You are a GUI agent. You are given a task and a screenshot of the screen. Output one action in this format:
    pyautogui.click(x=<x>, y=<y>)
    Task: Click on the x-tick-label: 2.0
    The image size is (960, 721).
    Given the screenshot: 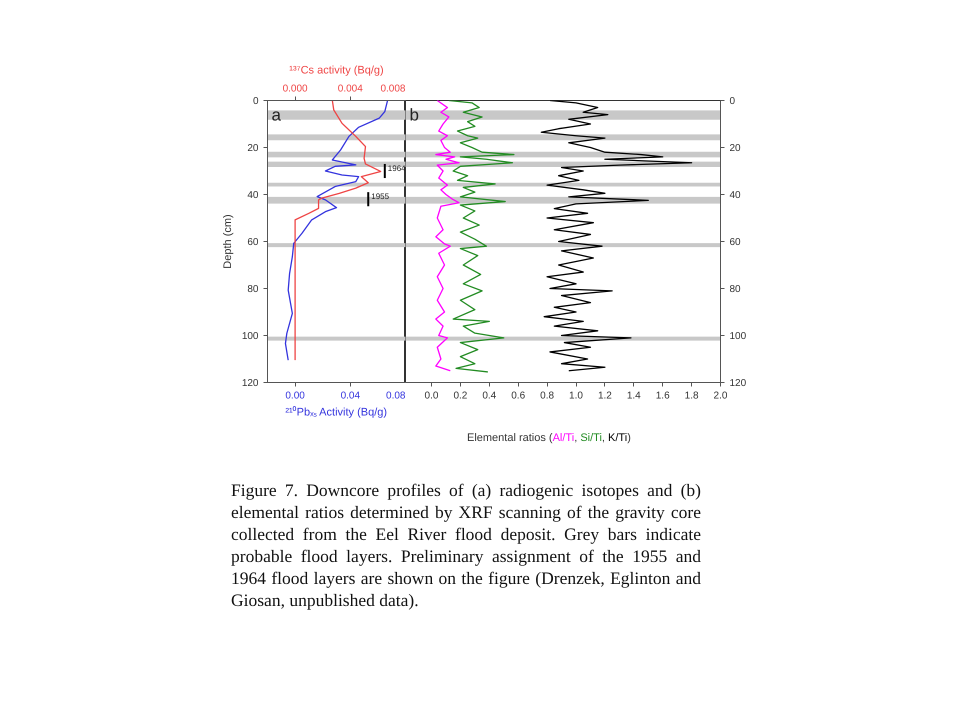 What is the action you would take?
    pyautogui.click(x=721, y=396)
    